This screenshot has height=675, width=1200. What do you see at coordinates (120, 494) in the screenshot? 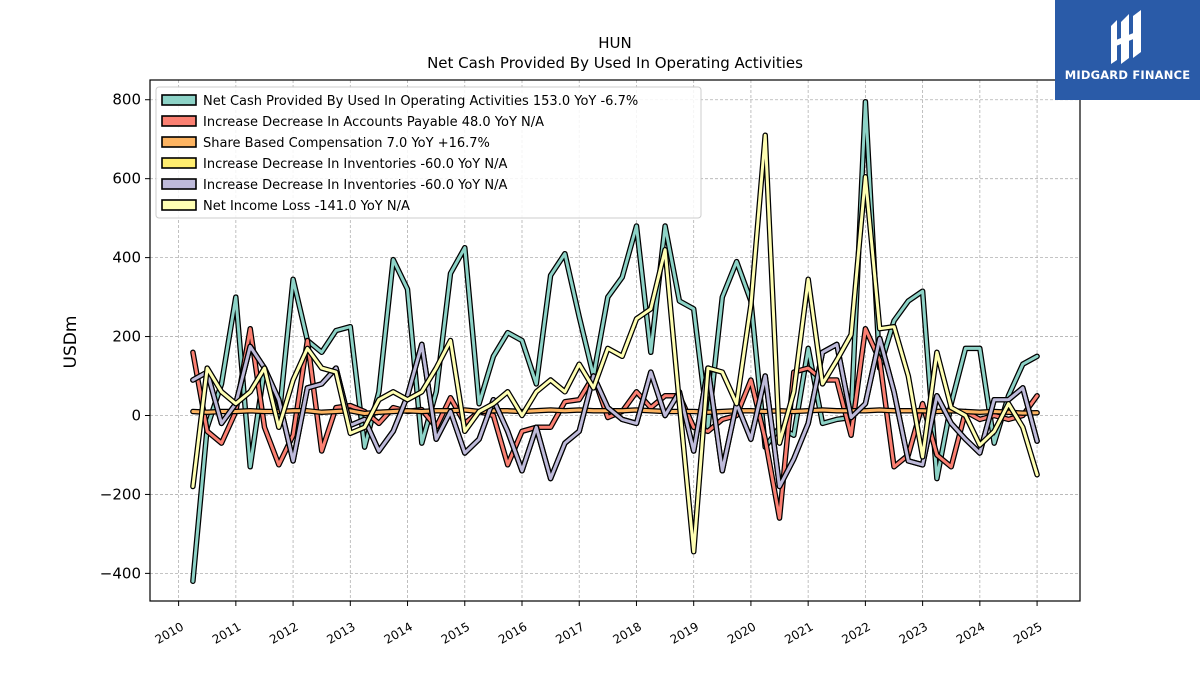
I see `y-tick-label: −200` at bounding box center [120, 494].